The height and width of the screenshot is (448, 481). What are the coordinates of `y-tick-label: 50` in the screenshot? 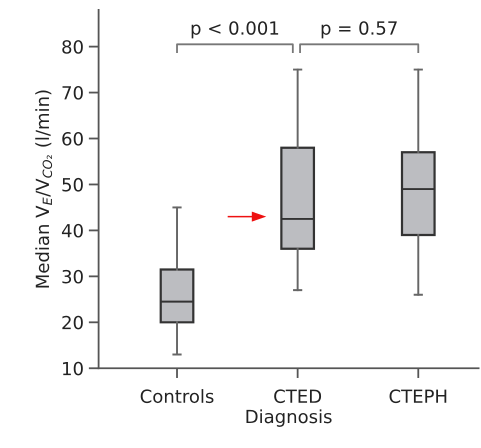 It's located at (72, 185).